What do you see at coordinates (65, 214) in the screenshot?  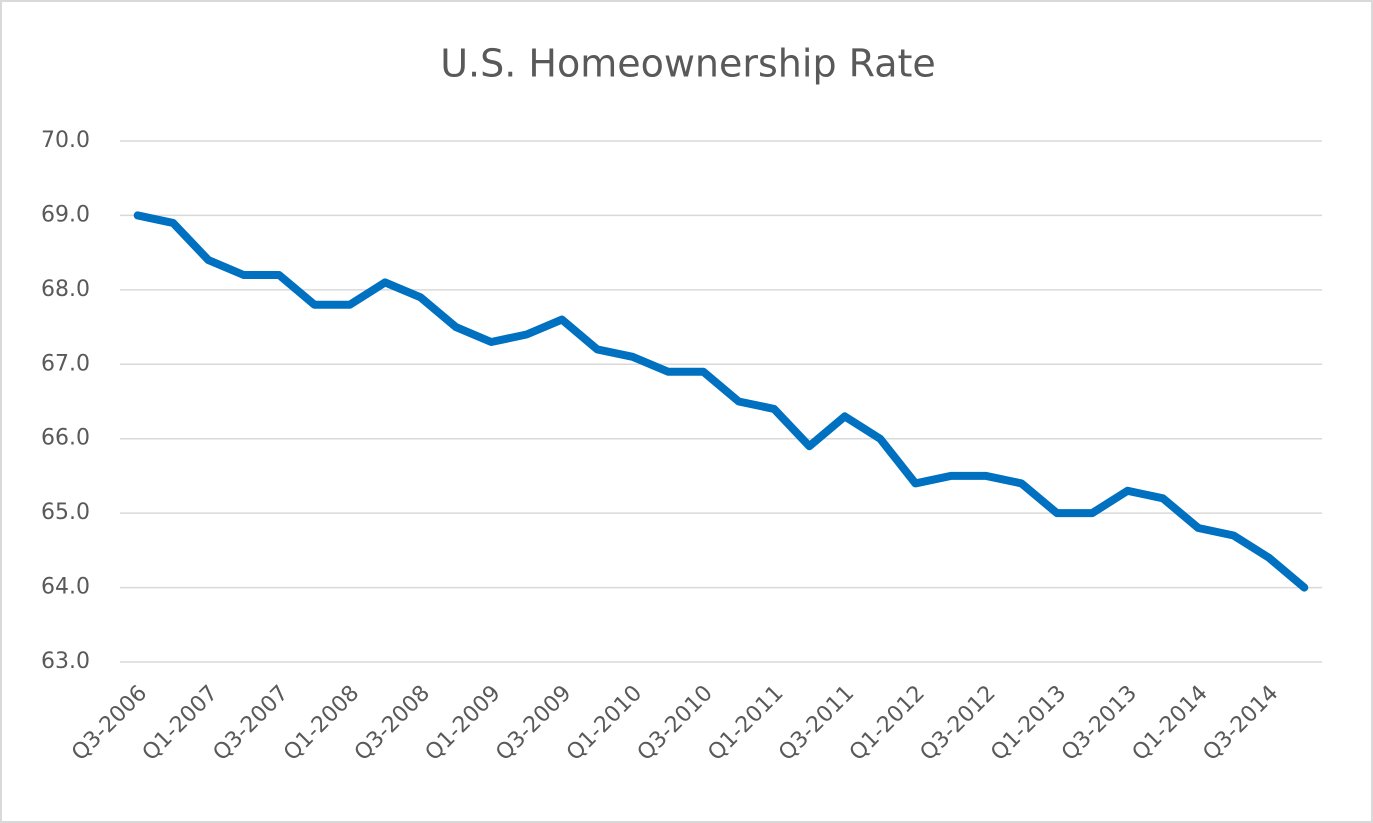 I see `y-tick-label: 69.0` at bounding box center [65, 214].